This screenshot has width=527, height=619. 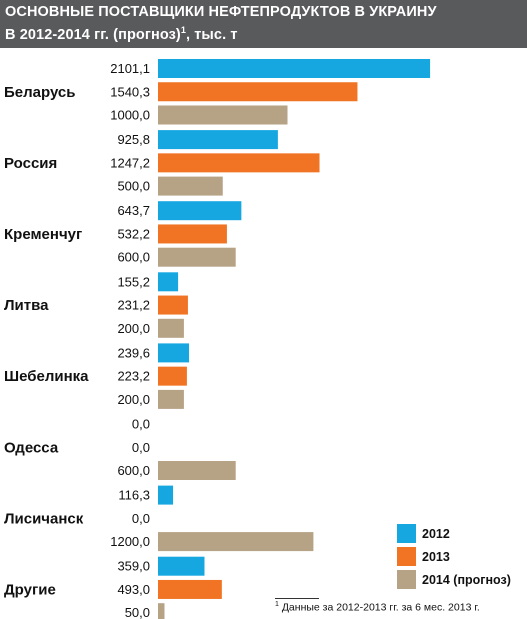 I want to click on value-label: 643,7, so click(x=133, y=210).